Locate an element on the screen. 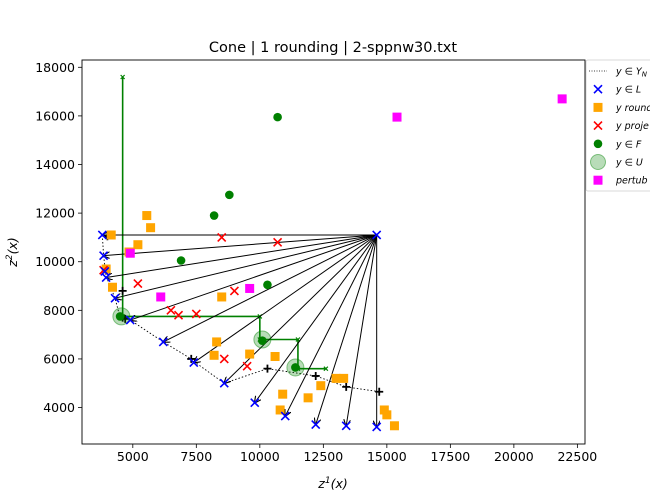  legend-marker-round is located at coordinates (598, 107).